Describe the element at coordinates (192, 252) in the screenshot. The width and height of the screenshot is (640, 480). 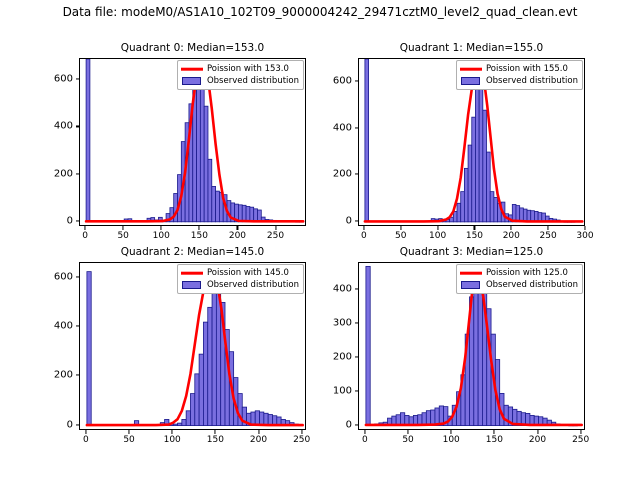
I see `subplot-title-quadrant-2: Quadrant 2: Median=145.0` at that location.